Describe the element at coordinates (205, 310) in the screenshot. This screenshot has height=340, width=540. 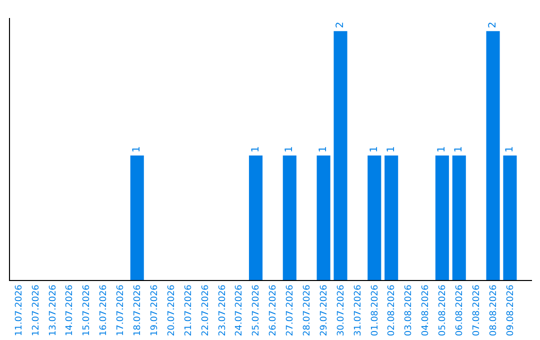
I see `x-tick-label: 22.07.2026` at that location.